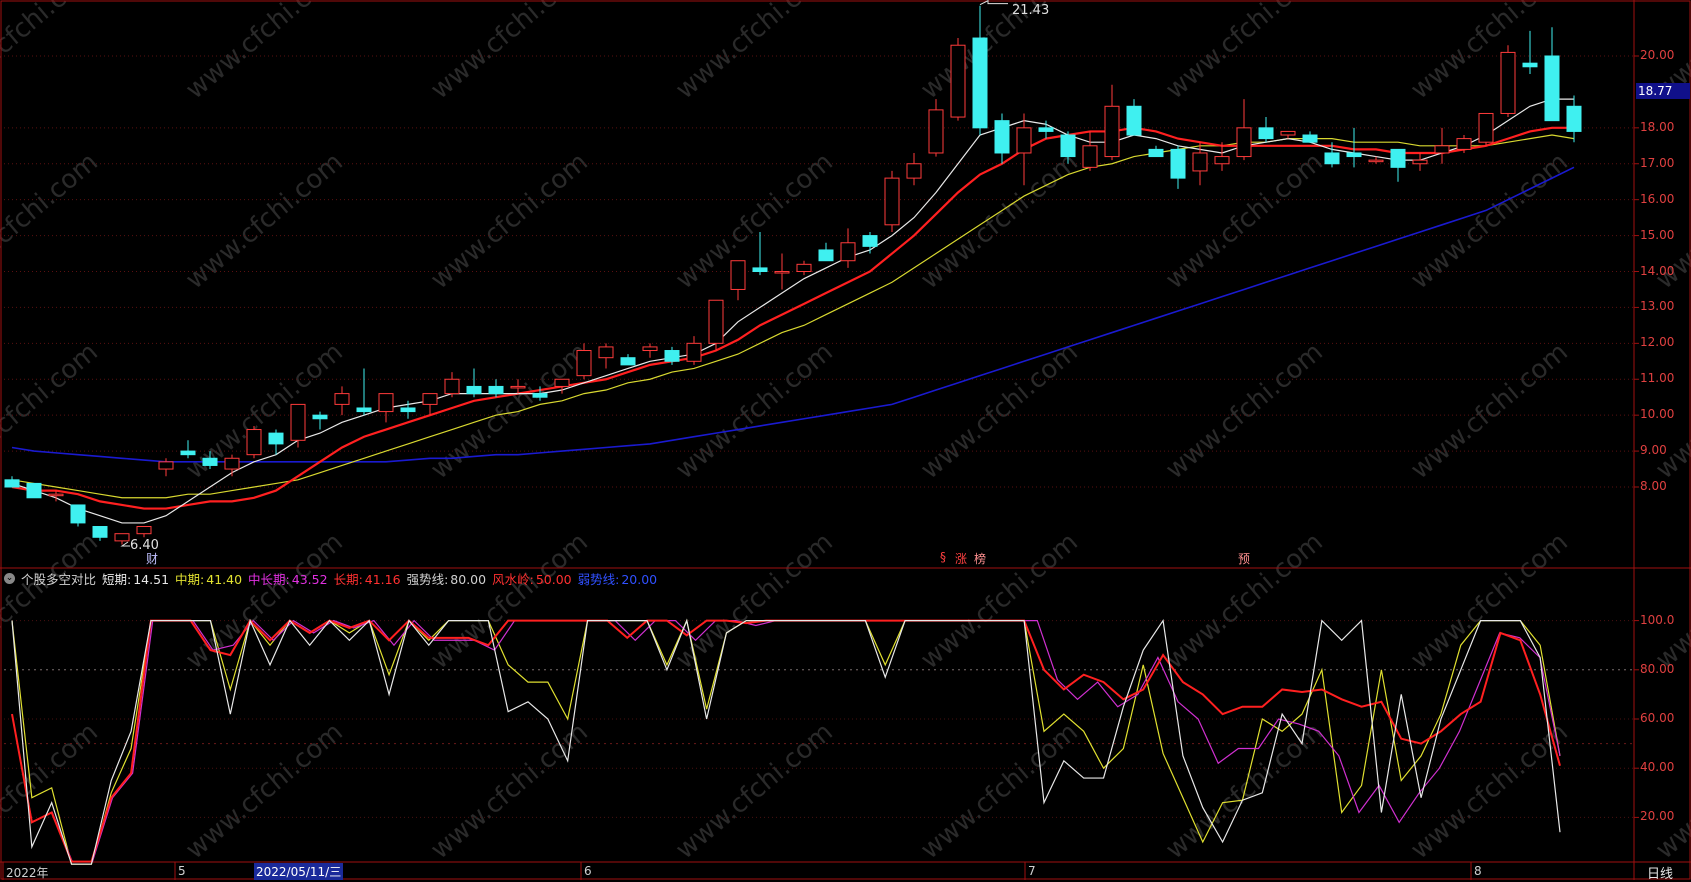 The height and width of the screenshot is (882, 1691). What do you see at coordinates (1657, 270) in the screenshot?
I see `price-tick-label: 14.00` at bounding box center [1657, 270].